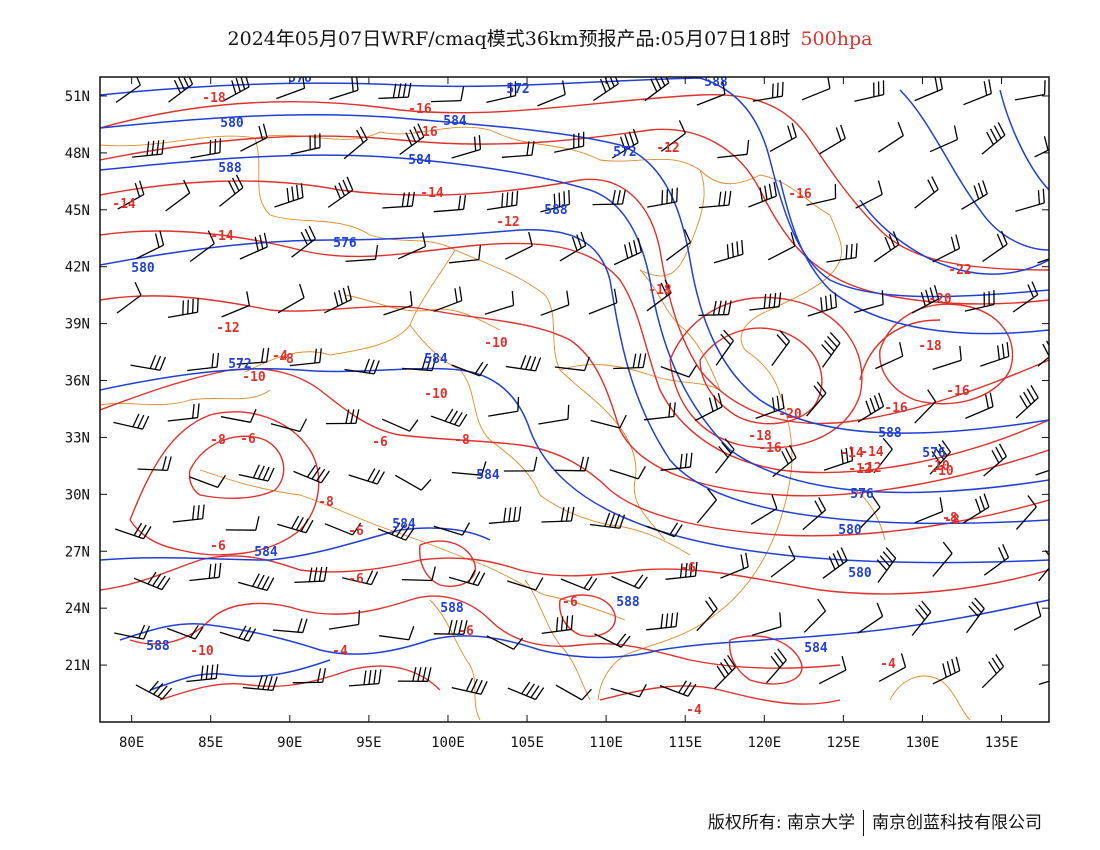  I want to click on lon-tick-label: 120E, so click(764, 743).